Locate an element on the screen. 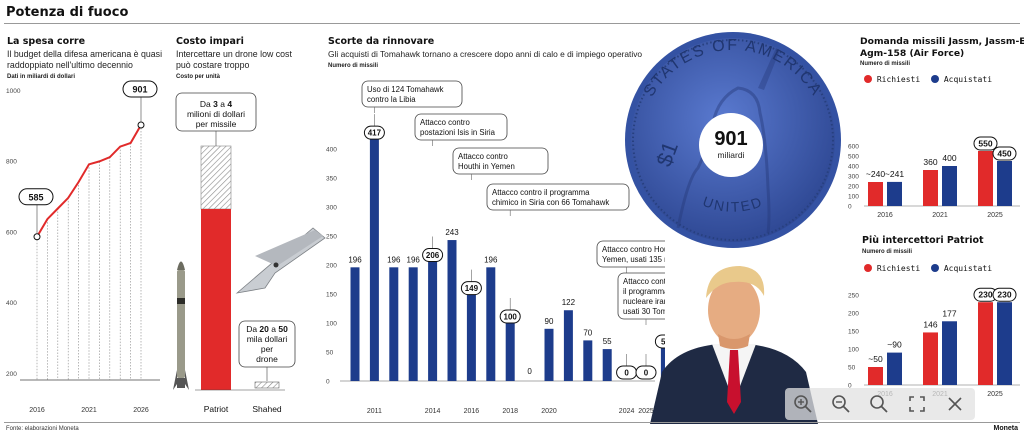  coin-unit: miliardi is located at coordinates (731, 155).